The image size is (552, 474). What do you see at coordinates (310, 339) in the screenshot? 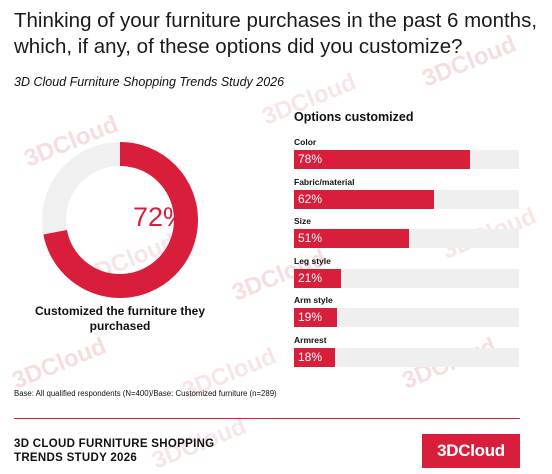
I see `bar-category-label: Armrest` at bounding box center [310, 339].